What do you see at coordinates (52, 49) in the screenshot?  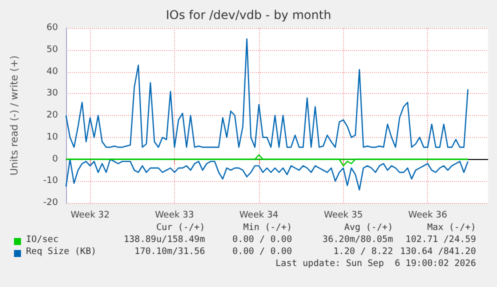 I see `y-tick-label: 50` at bounding box center [52, 49].